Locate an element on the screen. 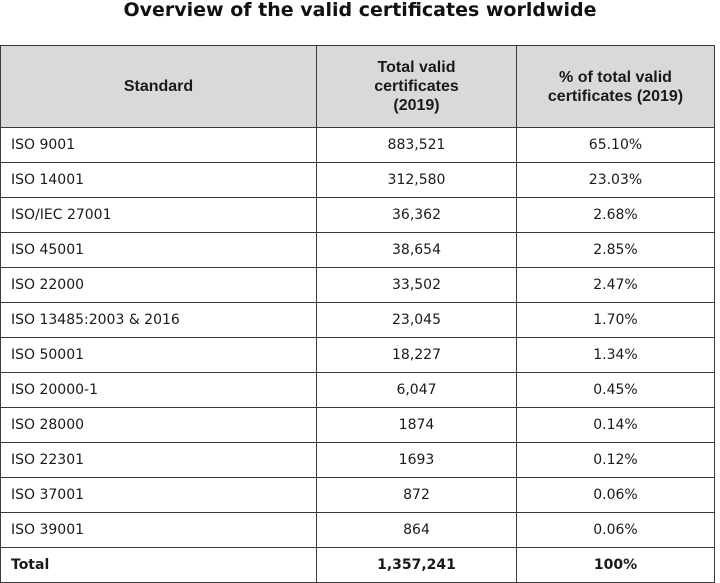 The height and width of the screenshot is (583, 720). table-row: ISO 39001 864 0.06% is located at coordinates (357, 530).